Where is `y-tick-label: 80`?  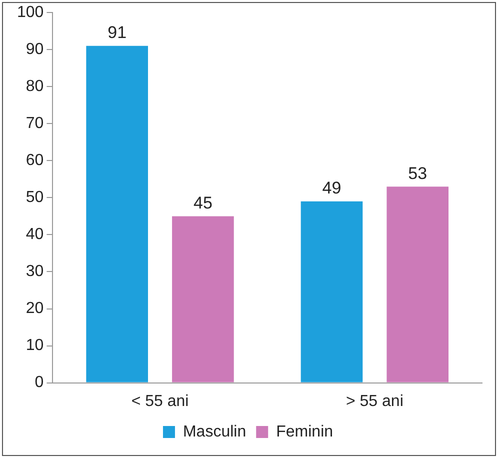 y-tick-label: 80 is located at coordinates (35, 87).